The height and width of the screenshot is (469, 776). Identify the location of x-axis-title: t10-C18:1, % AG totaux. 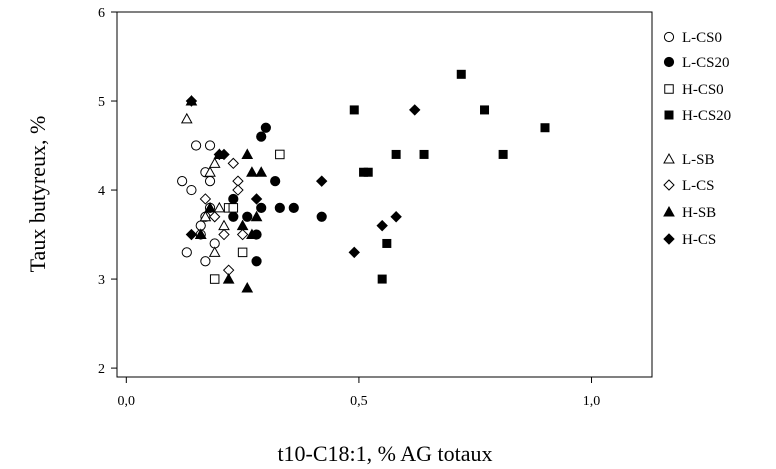
(384, 453).